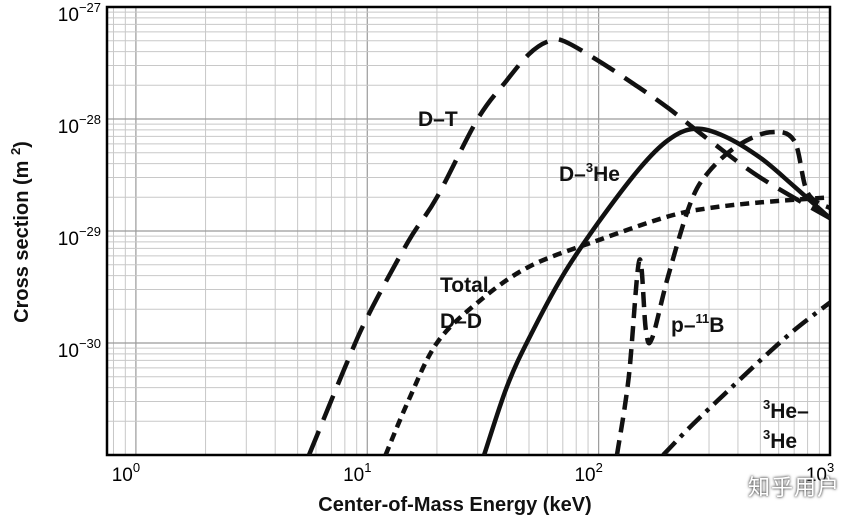 The height and width of the screenshot is (520, 850). Describe the element at coordinates (79, 13) in the screenshot. I see `y-tick-label: 10−27` at that location.